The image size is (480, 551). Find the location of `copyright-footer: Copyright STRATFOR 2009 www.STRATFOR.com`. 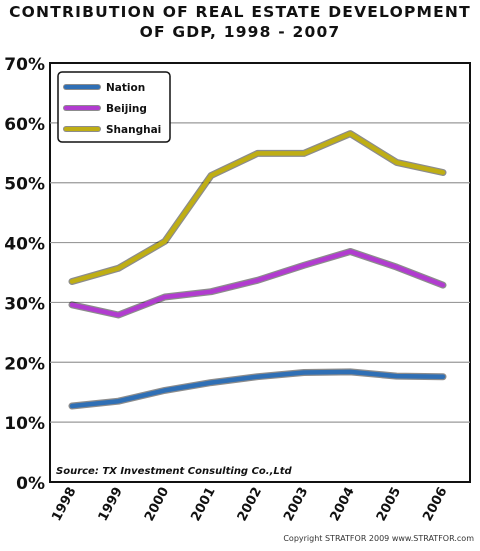

copyright-footer: Copyright STRATFOR 2009 www.STRATFOR.com is located at coordinates (378, 538).